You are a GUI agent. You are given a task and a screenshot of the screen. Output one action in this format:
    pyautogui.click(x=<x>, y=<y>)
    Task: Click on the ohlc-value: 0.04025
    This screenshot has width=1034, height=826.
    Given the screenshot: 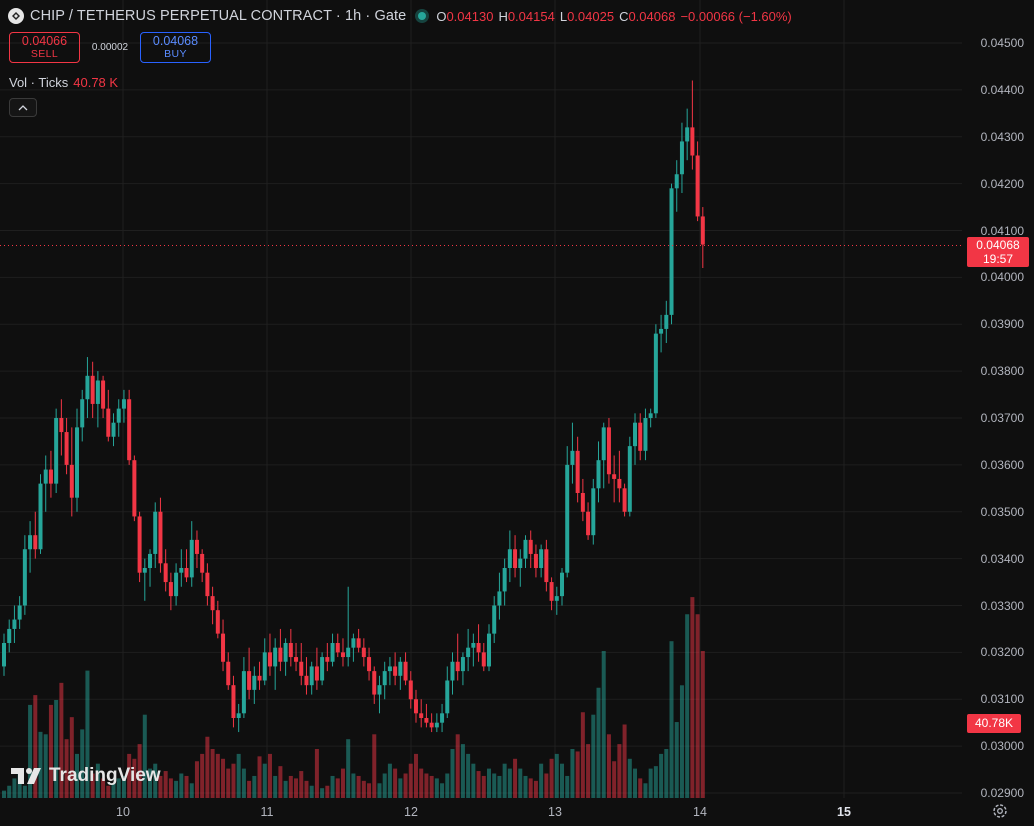 What is the action you would take?
    pyautogui.click(x=591, y=16)
    